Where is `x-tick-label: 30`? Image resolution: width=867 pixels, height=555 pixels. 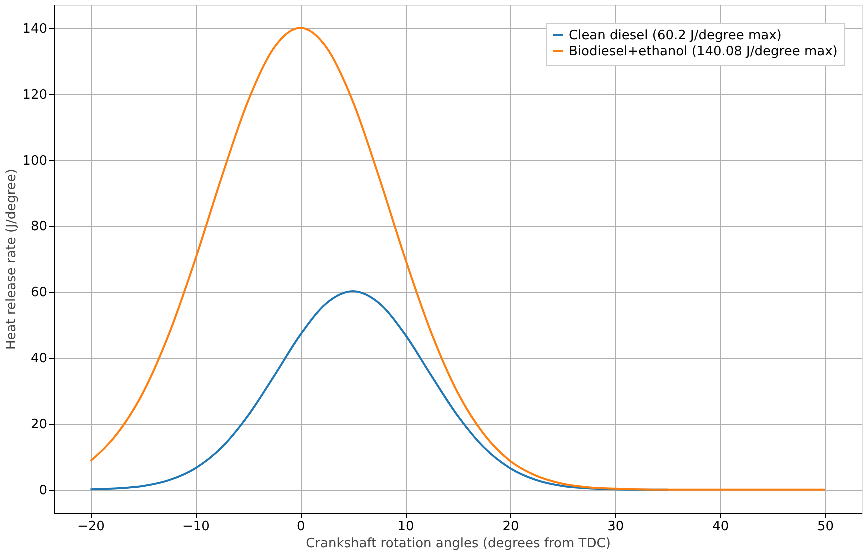 x-tick-label: 30 is located at coordinates (616, 527).